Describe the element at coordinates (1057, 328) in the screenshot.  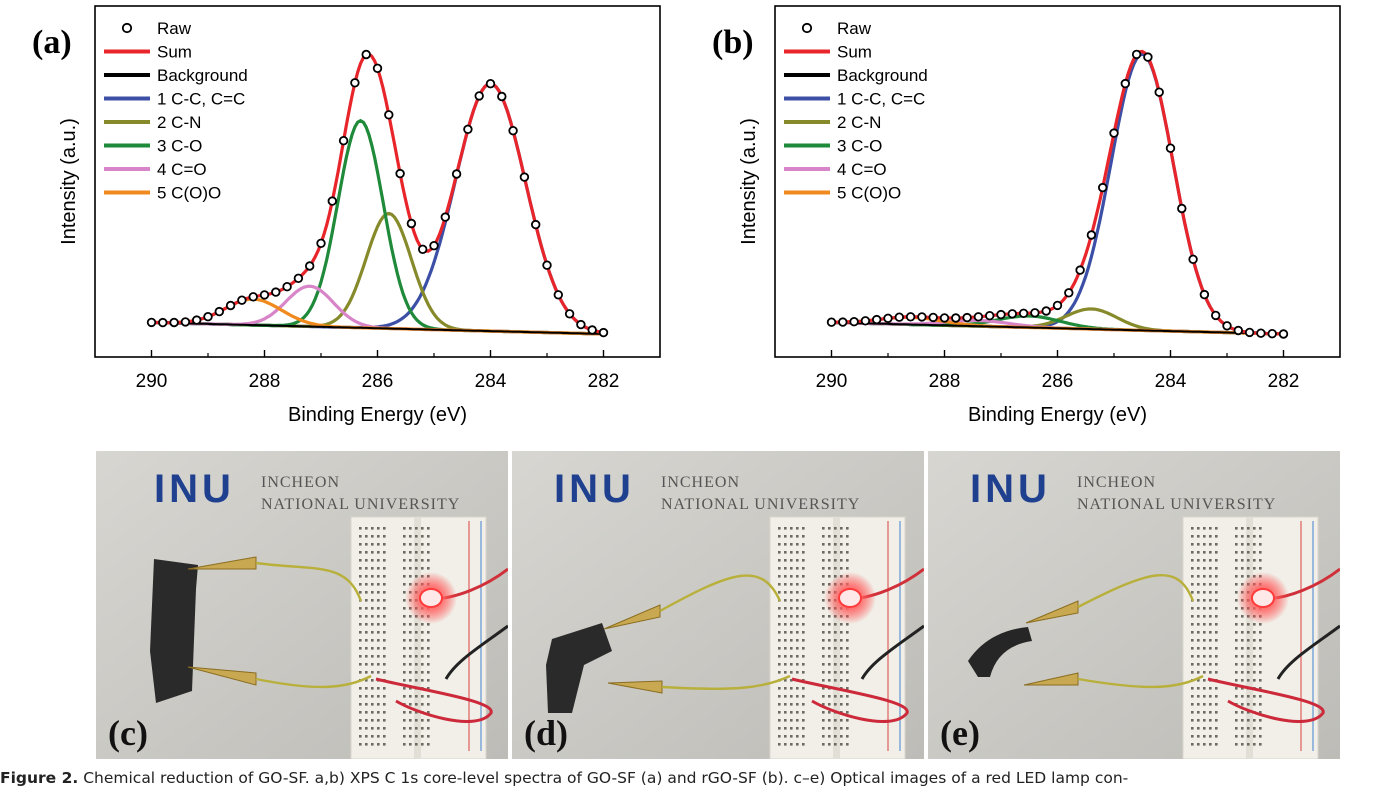
I see `background-line` at that location.